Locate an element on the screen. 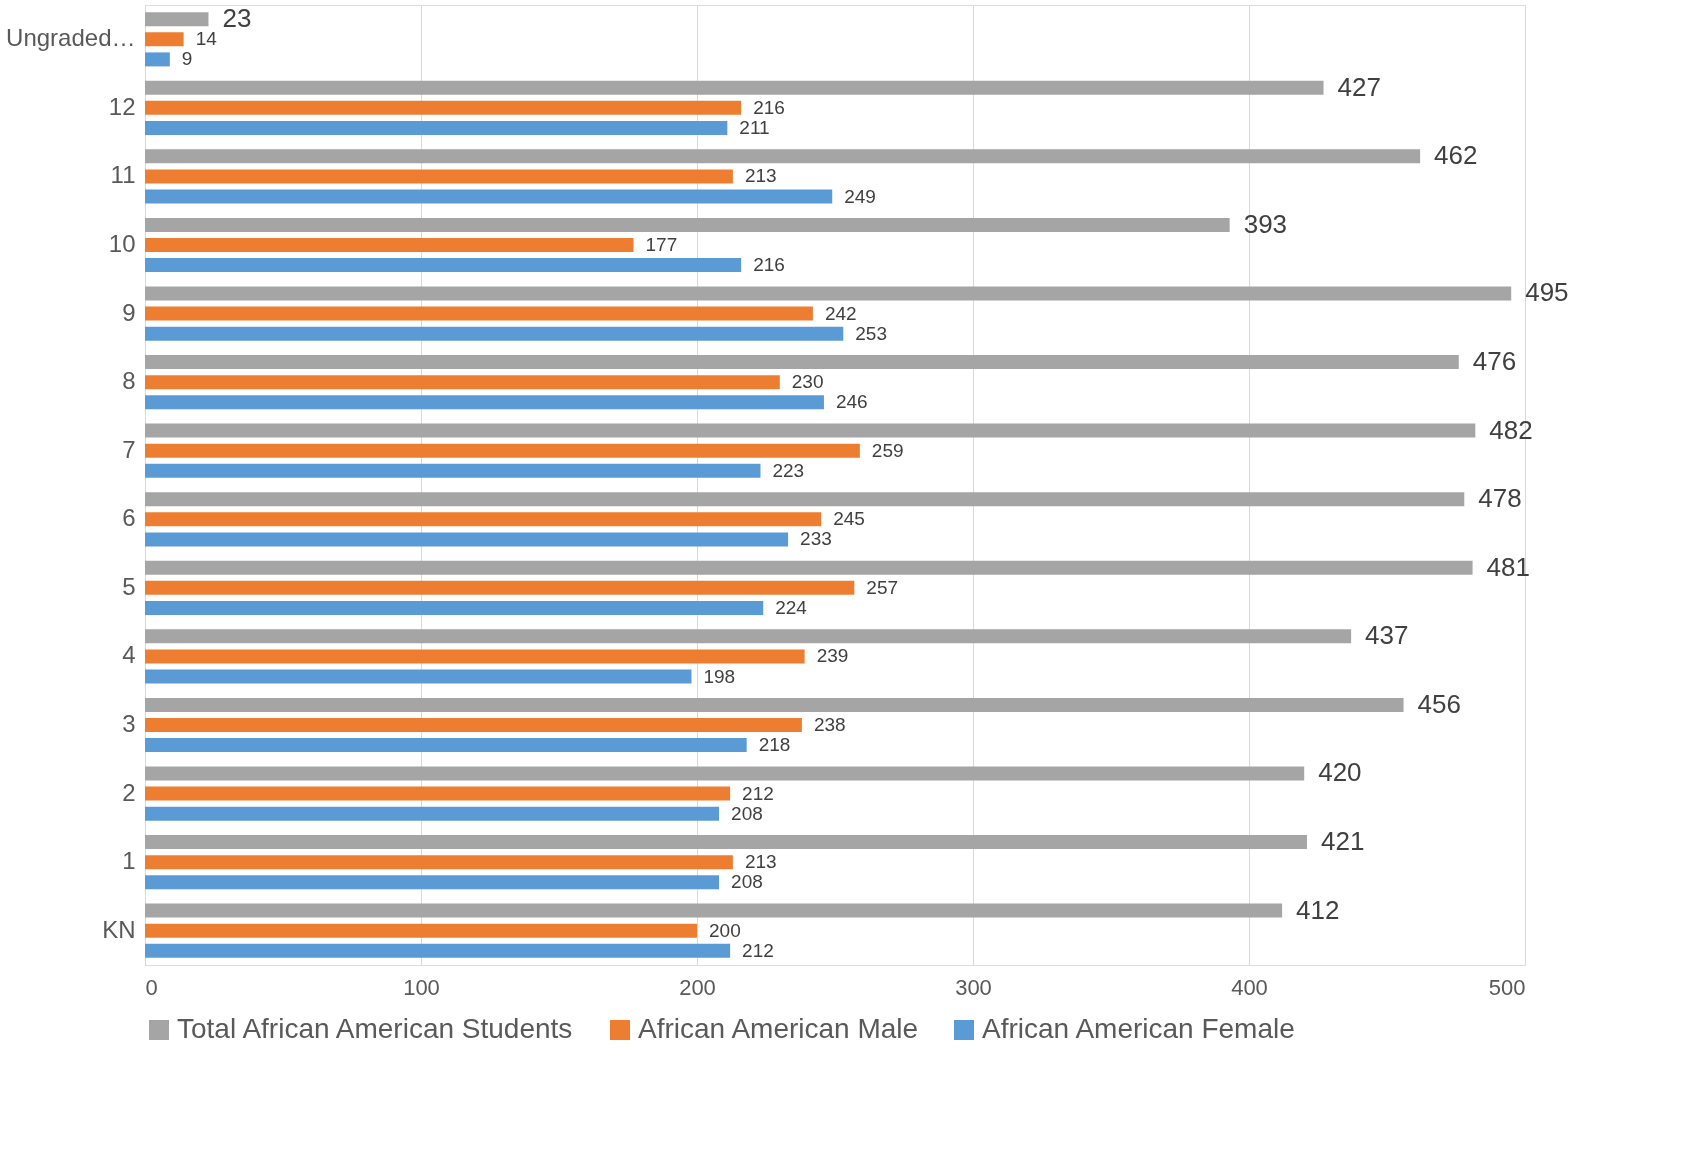  data-label: 481 is located at coordinates (1508, 566).